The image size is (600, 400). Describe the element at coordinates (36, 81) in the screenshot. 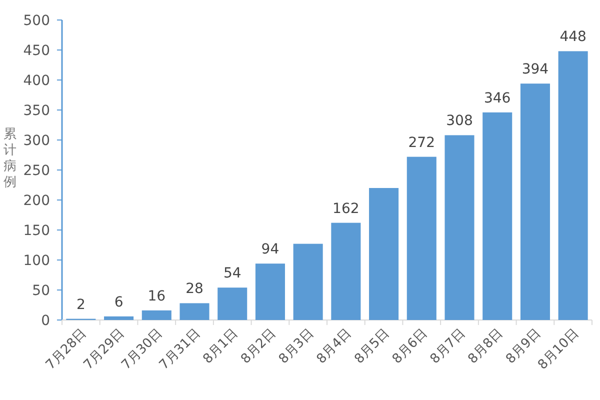

I see `y-tick-label: 400` at that location.